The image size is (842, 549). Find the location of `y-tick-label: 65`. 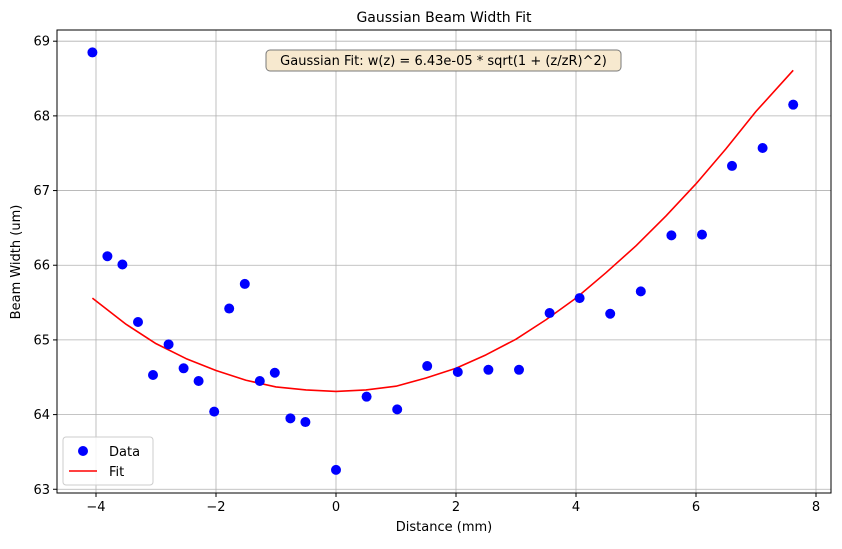

y-tick-label: 65 is located at coordinates (41, 340).